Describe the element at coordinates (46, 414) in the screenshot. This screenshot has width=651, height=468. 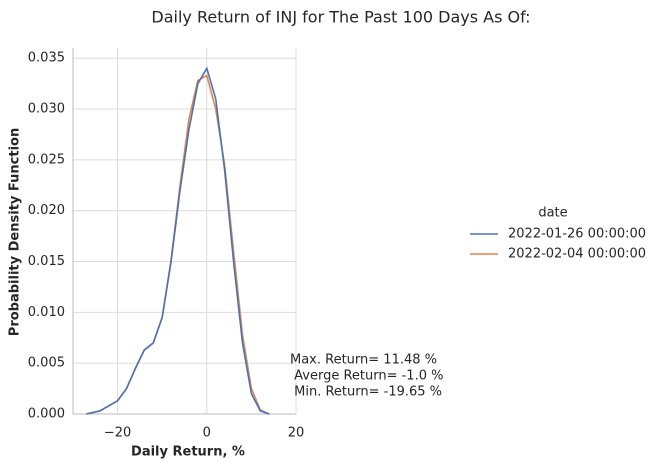
I see `y-tick-label: 0.000` at that location.